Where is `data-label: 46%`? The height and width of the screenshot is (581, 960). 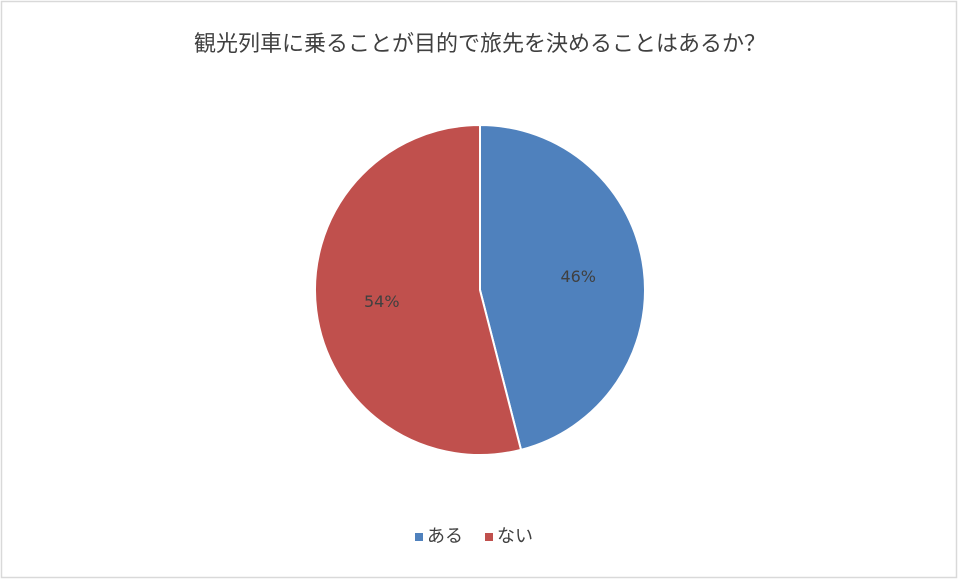 data-label: 46% is located at coordinates (578, 276).